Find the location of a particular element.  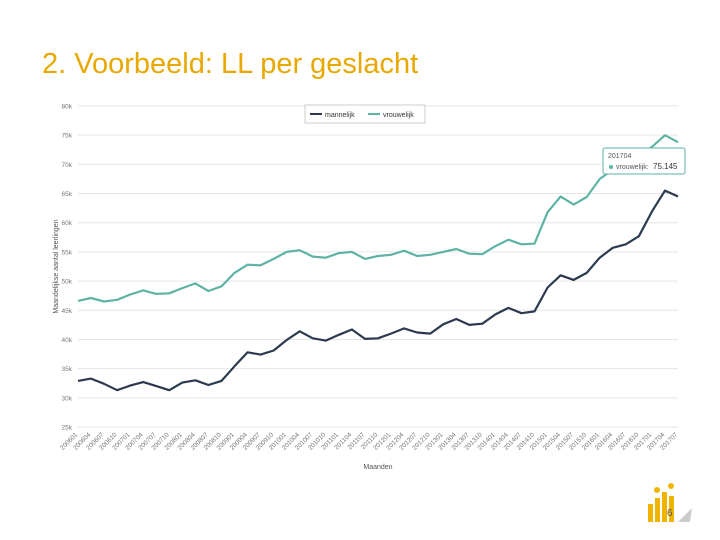

tooltip-date: 201704 is located at coordinates (619, 156).